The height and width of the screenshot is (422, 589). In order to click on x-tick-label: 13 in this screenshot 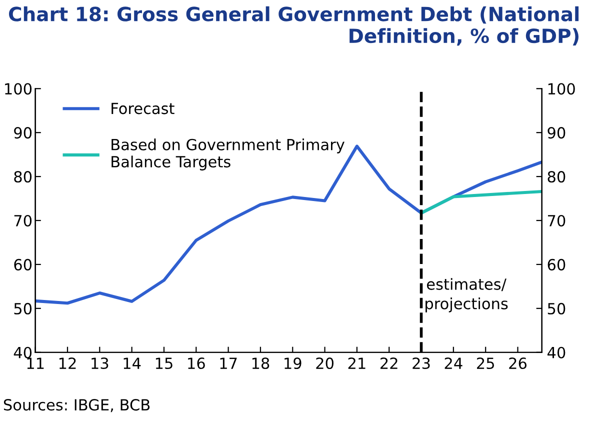, I will do `click(100, 364)`.